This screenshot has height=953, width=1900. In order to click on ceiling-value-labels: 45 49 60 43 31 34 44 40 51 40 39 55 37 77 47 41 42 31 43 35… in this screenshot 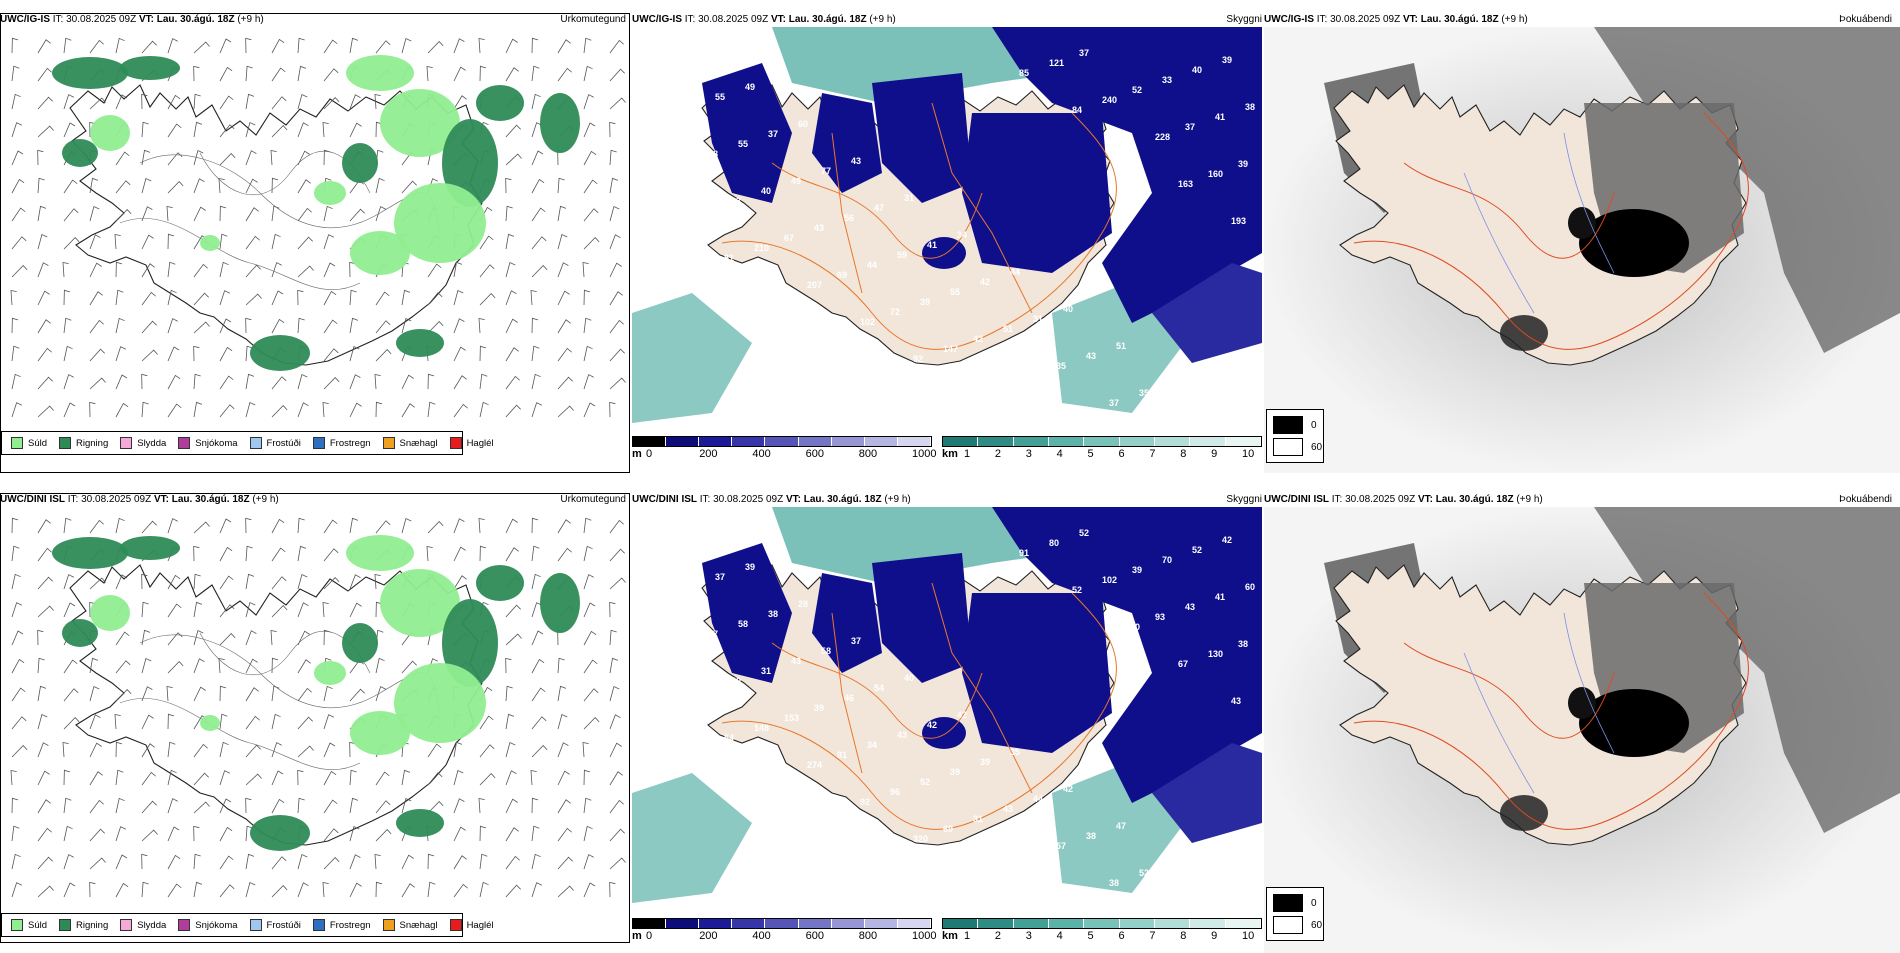, I will do `click(973, 226)`.